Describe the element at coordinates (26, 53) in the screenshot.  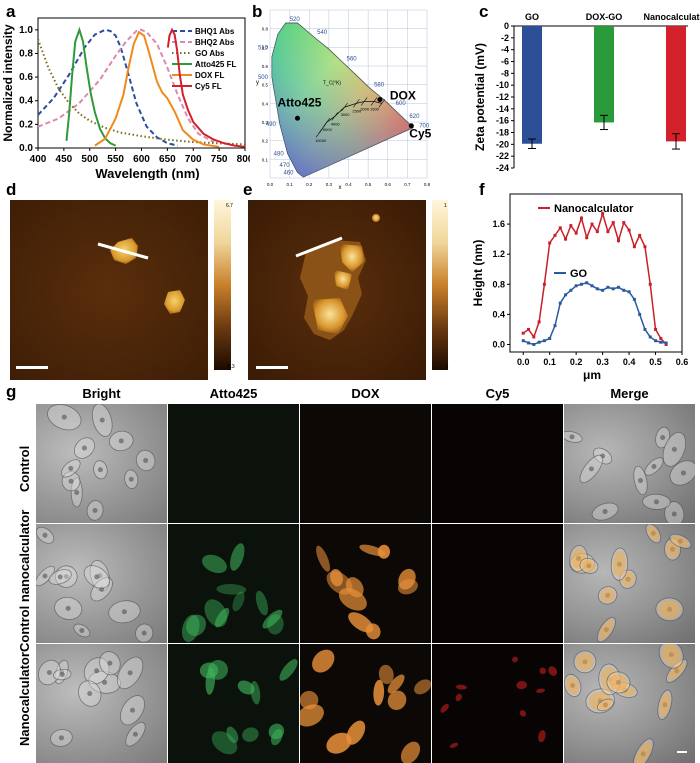
I see `y-tick-label: 0.8` at that location.